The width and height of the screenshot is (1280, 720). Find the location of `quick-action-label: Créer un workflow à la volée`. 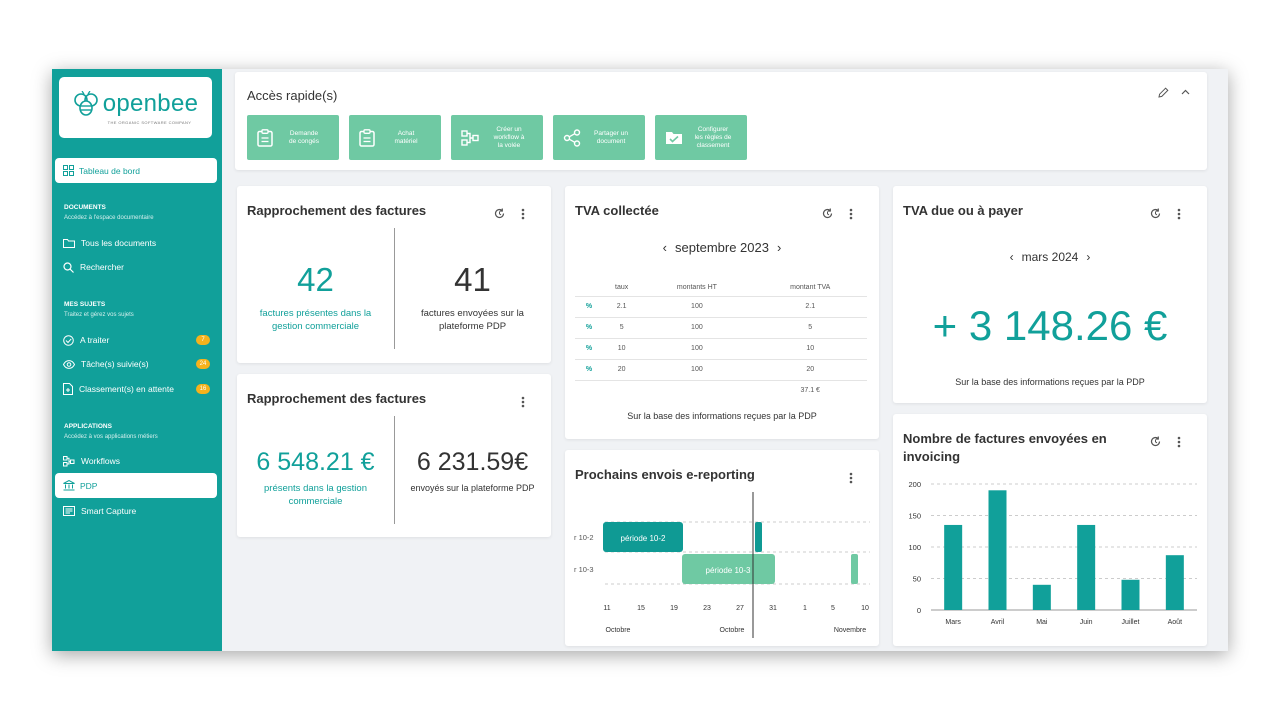

quick-action-label: Créer un workflow à la volée is located at coordinates (509, 137).